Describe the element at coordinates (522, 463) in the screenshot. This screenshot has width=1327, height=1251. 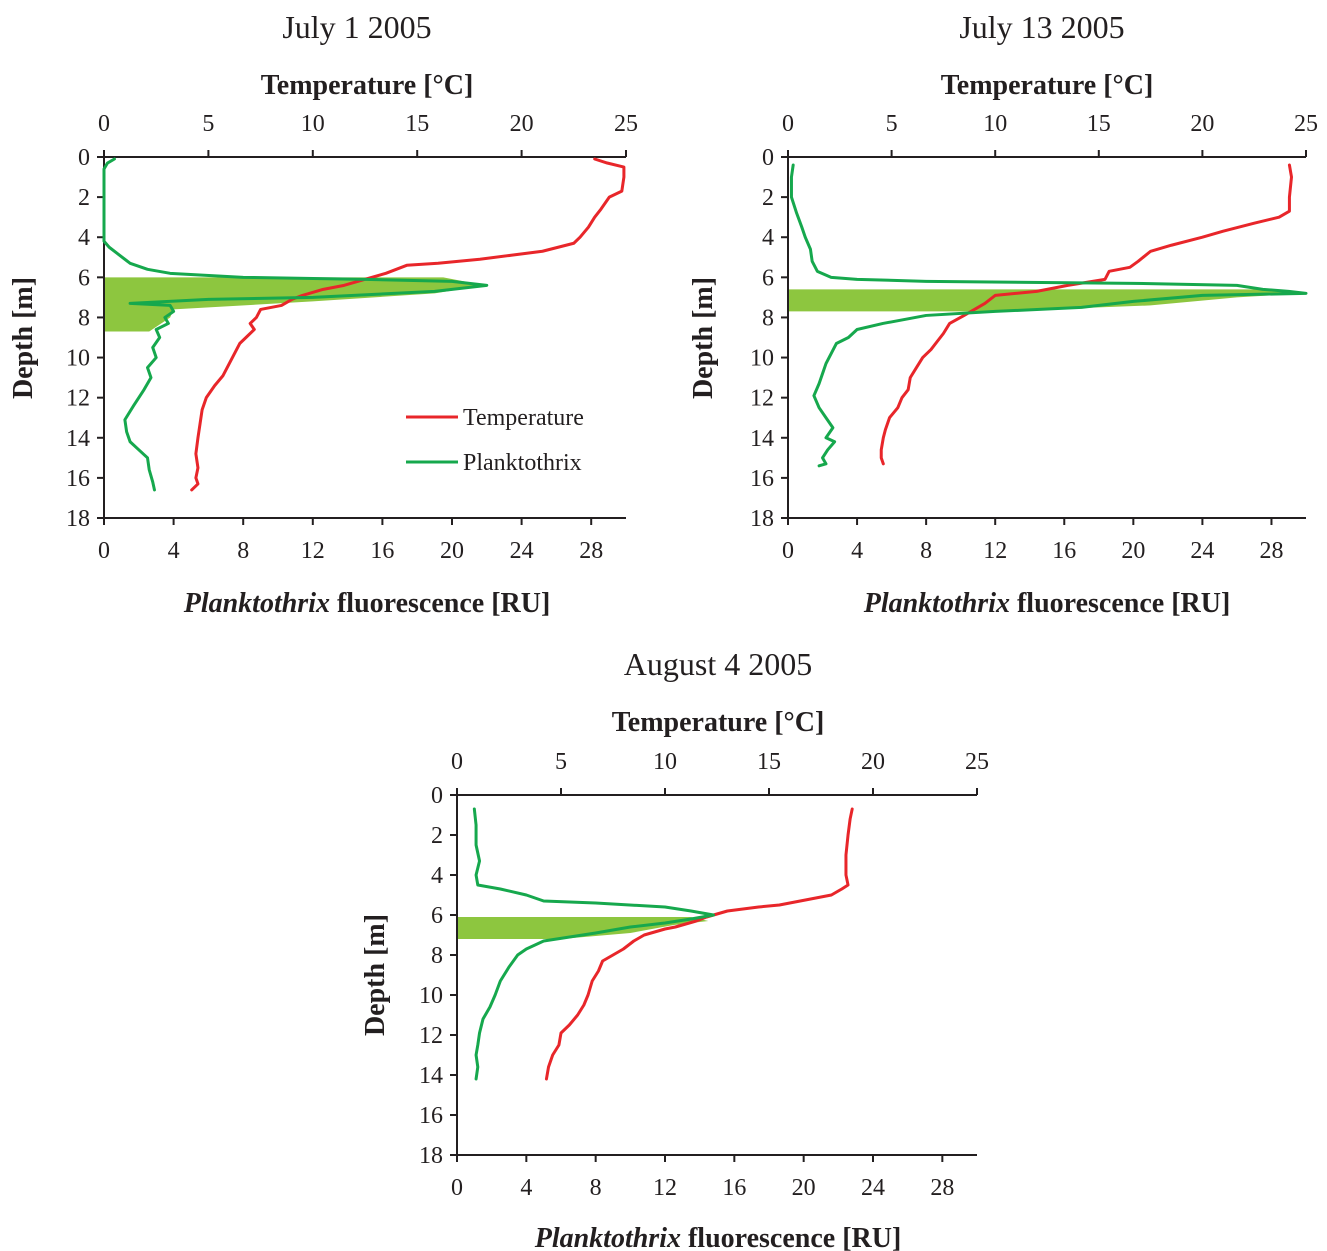
I see `legend-planktothrix-label: Planktothrix` at that location.